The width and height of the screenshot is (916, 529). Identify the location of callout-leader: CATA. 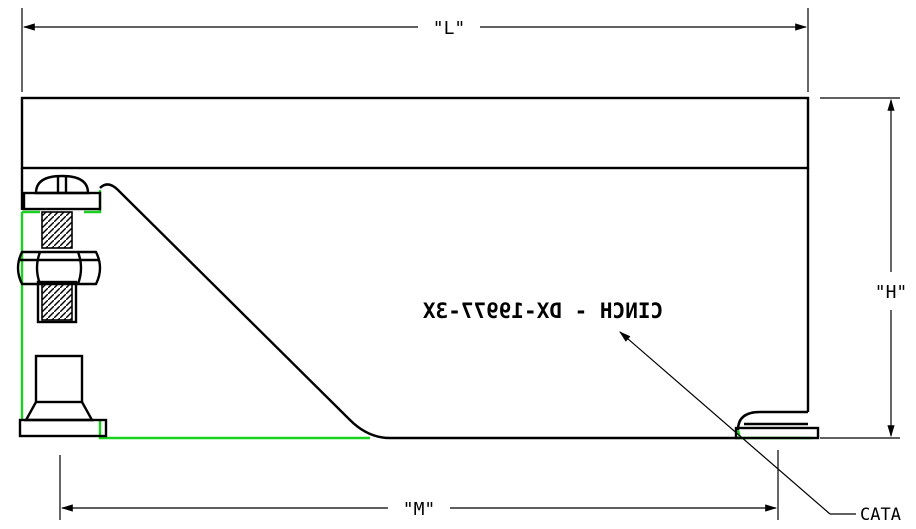
(760, 428).